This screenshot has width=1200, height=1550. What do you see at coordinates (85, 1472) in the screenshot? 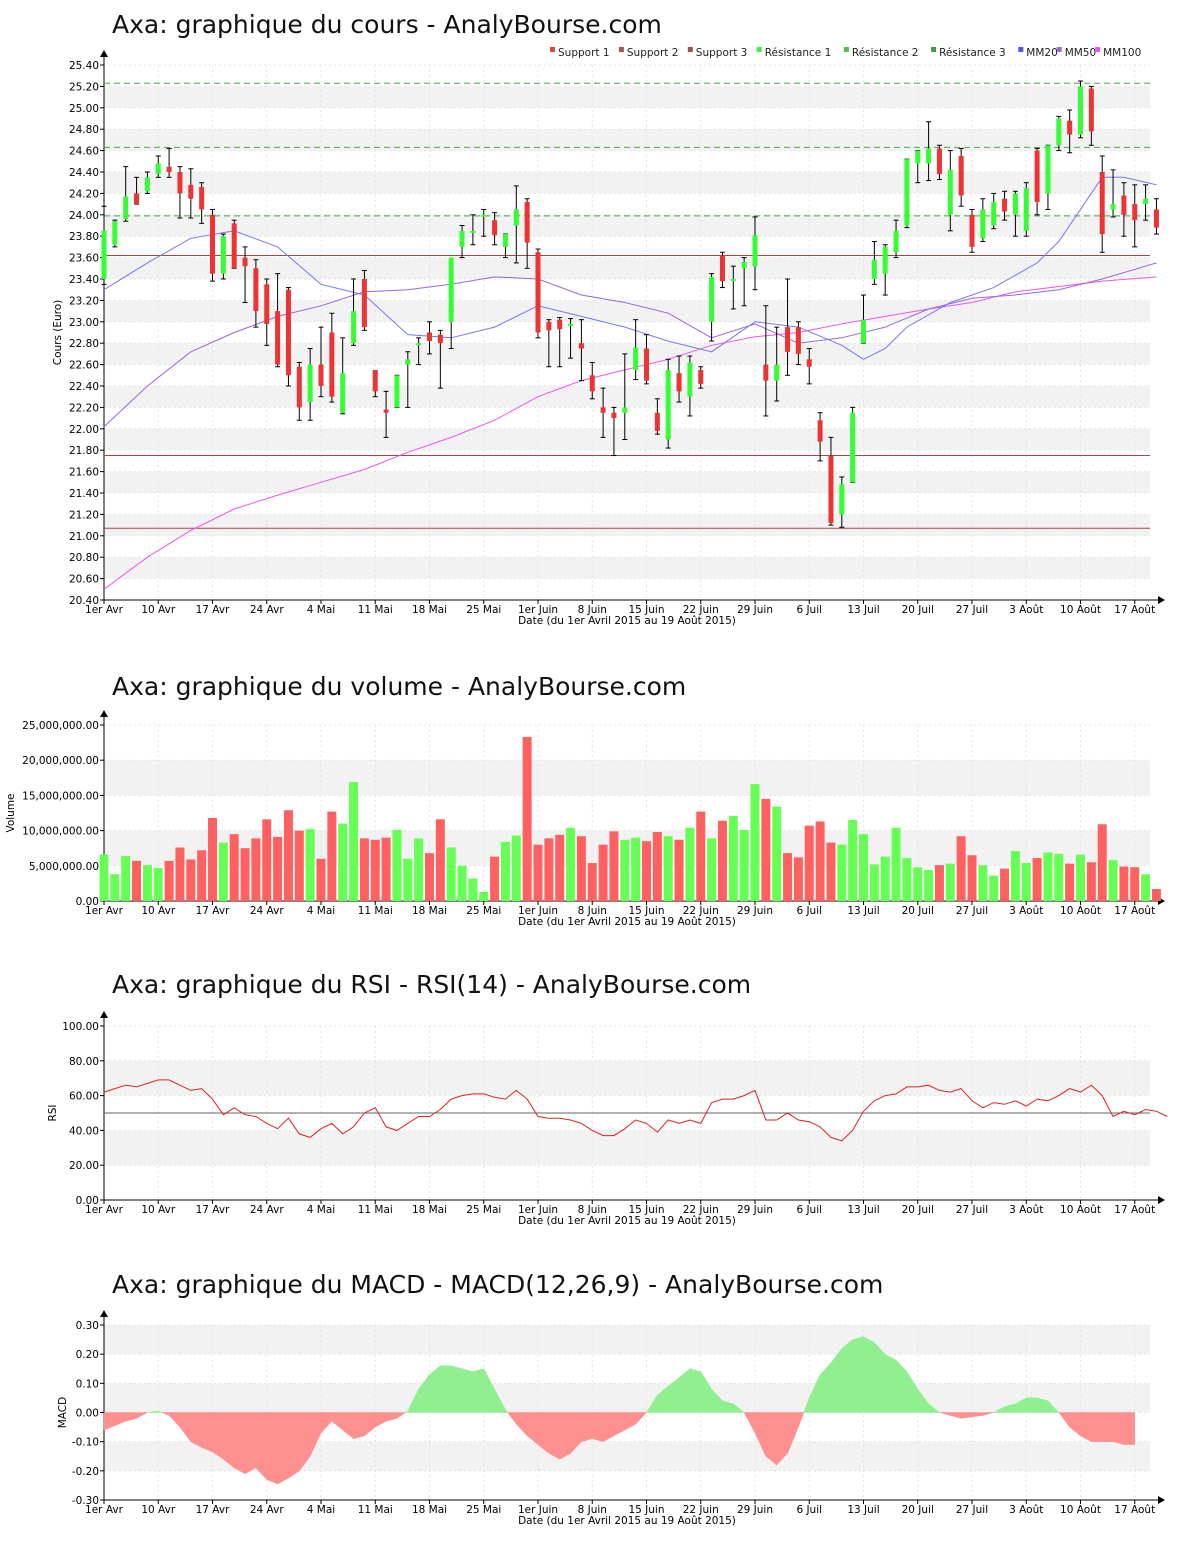
I see `y-tick-label: -0.20` at bounding box center [85, 1472].